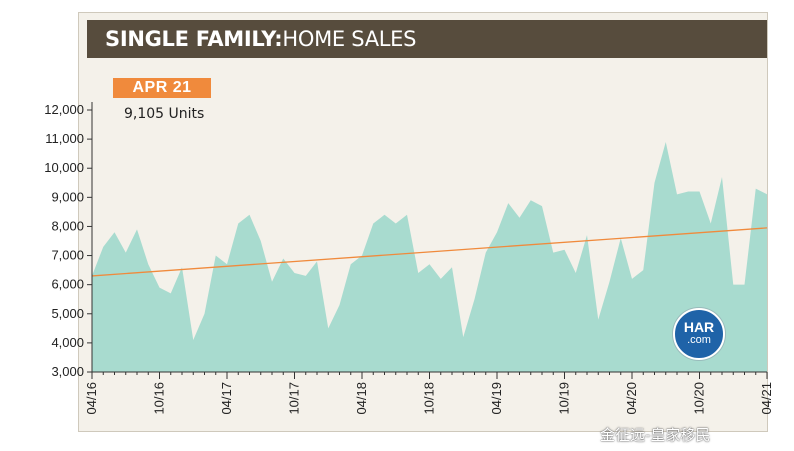 Image resolution: width=794 pixels, height=451 pixels. I want to click on x-tick-label: 04/19, so click(496, 398).